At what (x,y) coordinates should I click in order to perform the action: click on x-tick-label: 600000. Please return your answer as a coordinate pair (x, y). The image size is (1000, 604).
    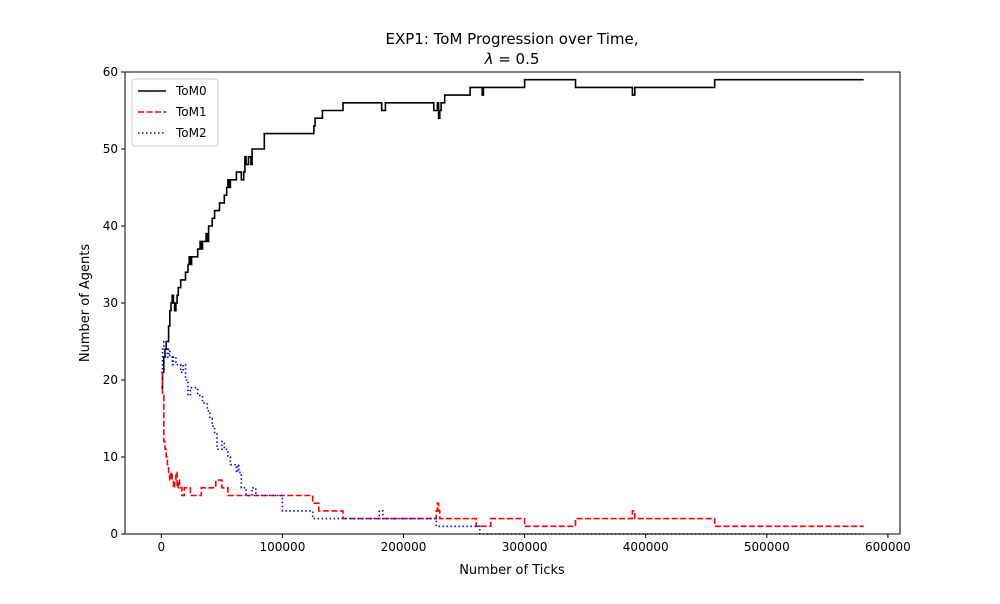
    Looking at the image, I should click on (888, 547).